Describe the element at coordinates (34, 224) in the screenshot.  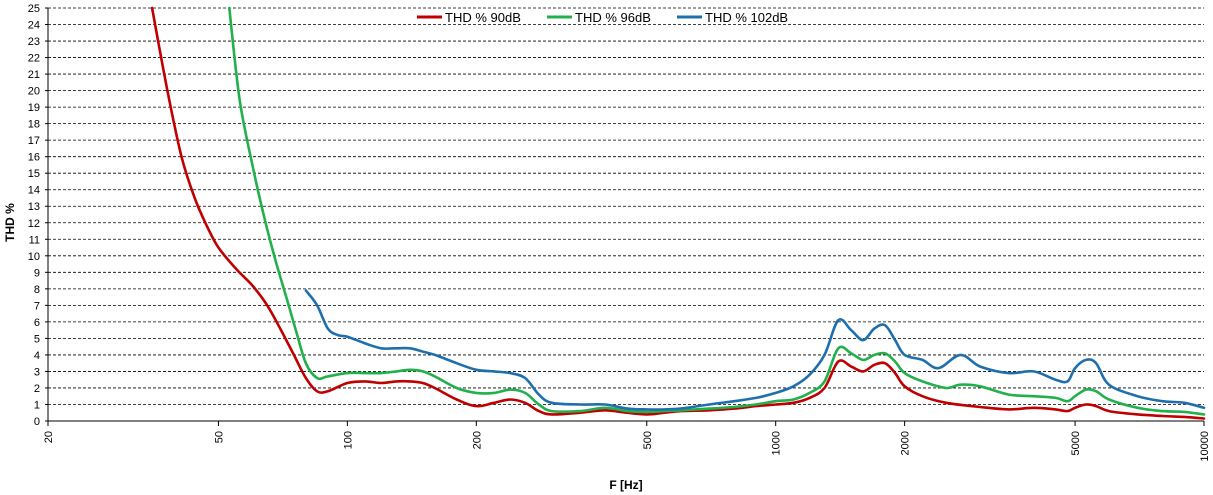
I see `y-tick-label-12: 12` at that location.